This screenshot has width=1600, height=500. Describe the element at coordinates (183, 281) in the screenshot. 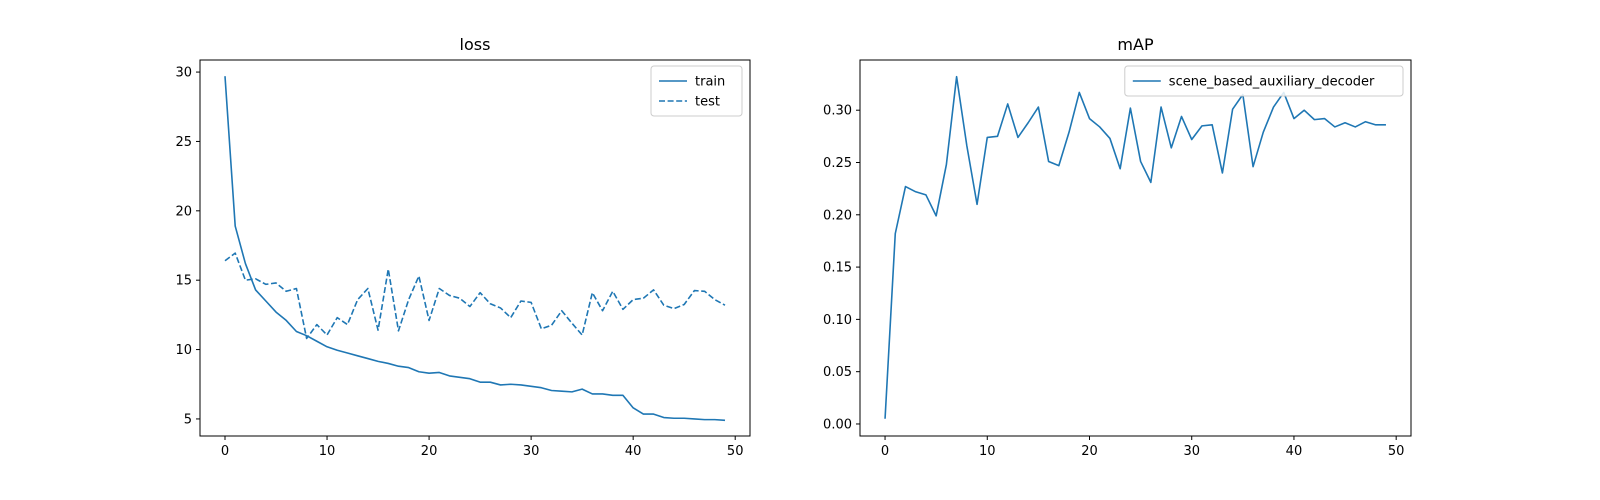

I see `loss-chart-y-tick-label: 15` at that location.